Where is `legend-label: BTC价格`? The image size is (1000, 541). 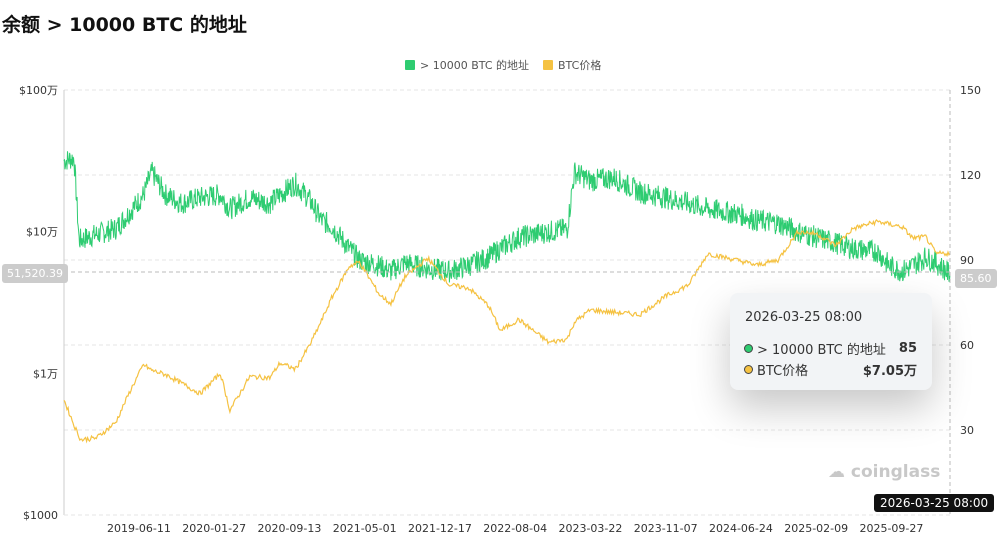
legend-label: BTC价格 is located at coordinates (580, 65).